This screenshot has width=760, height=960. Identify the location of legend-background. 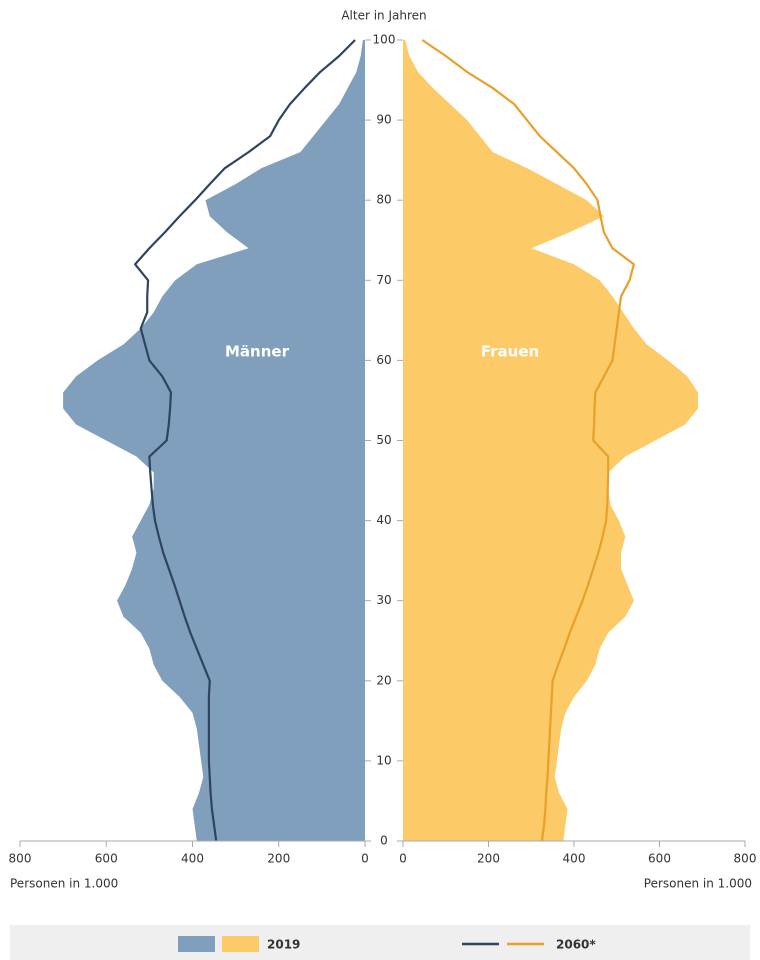
(380, 942).